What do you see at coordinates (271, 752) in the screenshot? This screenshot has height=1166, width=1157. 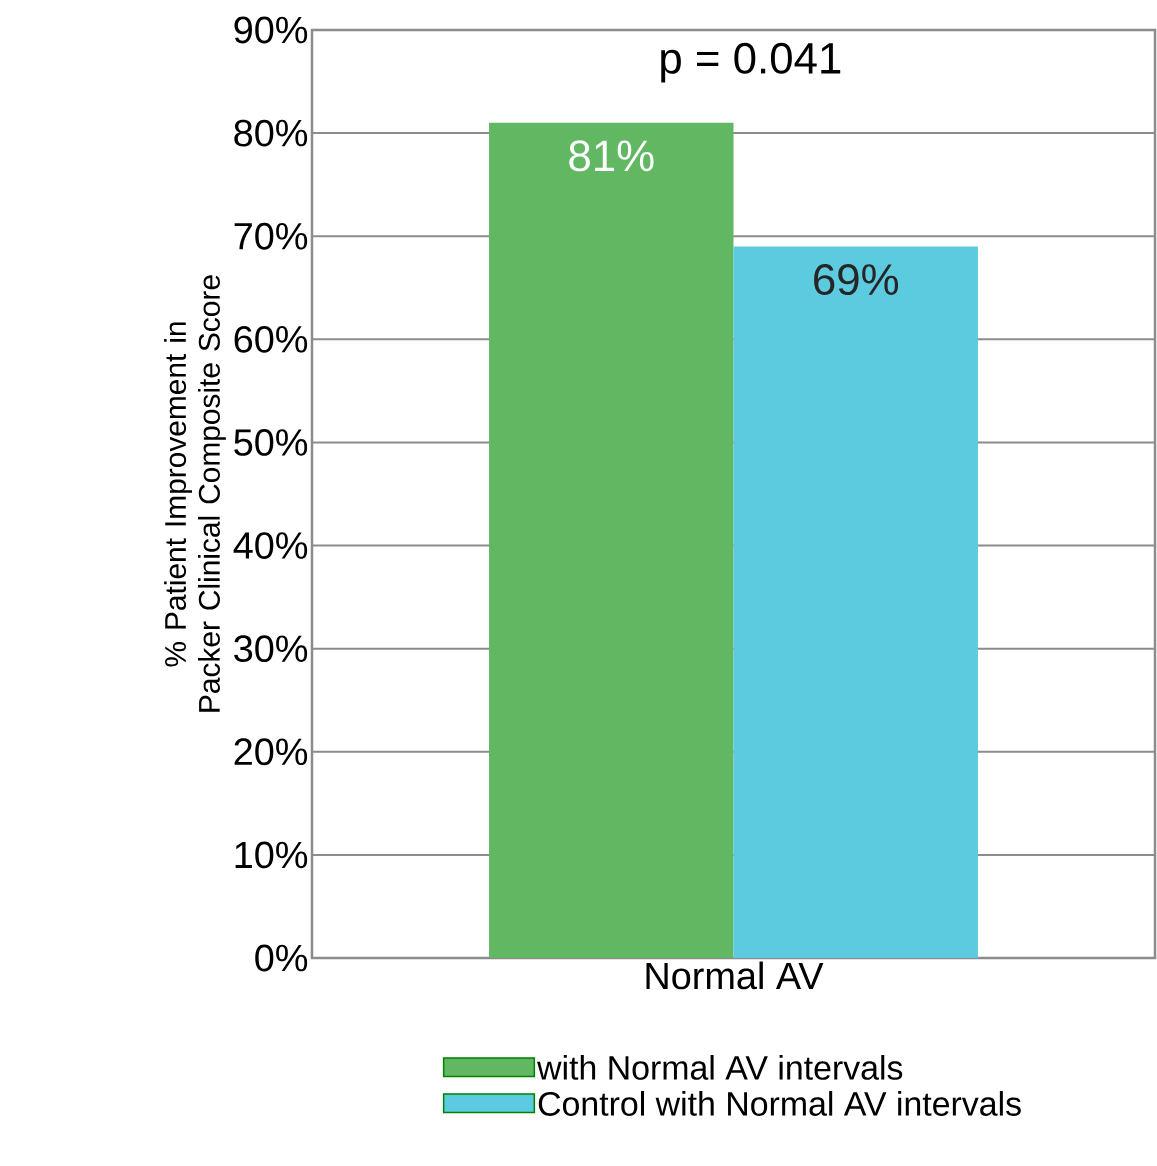 I see `y-tick-label: 20%` at bounding box center [271, 752].